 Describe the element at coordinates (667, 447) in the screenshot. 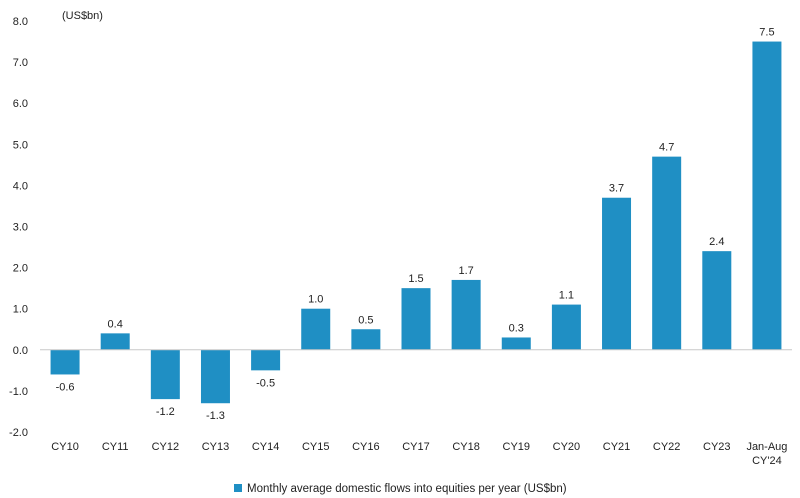

I see `x-tick-label: CY22` at that location.